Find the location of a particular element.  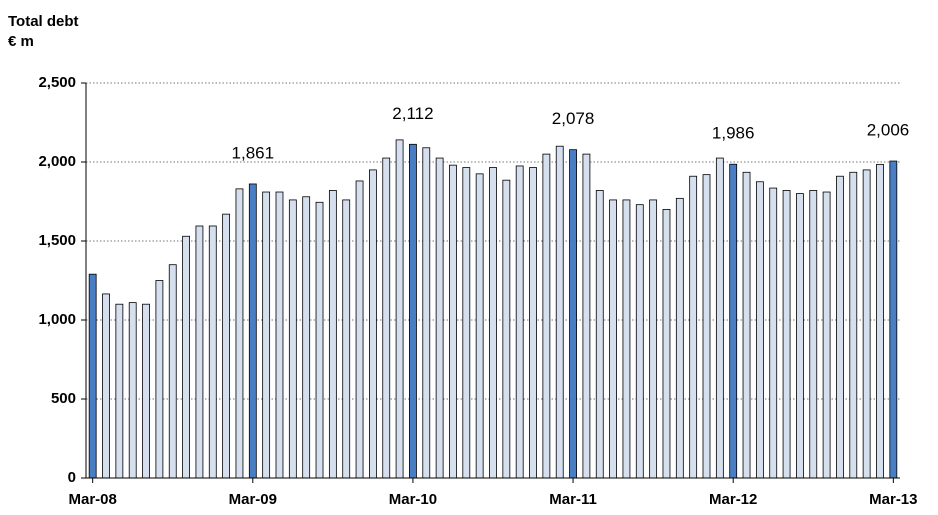

data-label: 2,078 is located at coordinates (573, 118).